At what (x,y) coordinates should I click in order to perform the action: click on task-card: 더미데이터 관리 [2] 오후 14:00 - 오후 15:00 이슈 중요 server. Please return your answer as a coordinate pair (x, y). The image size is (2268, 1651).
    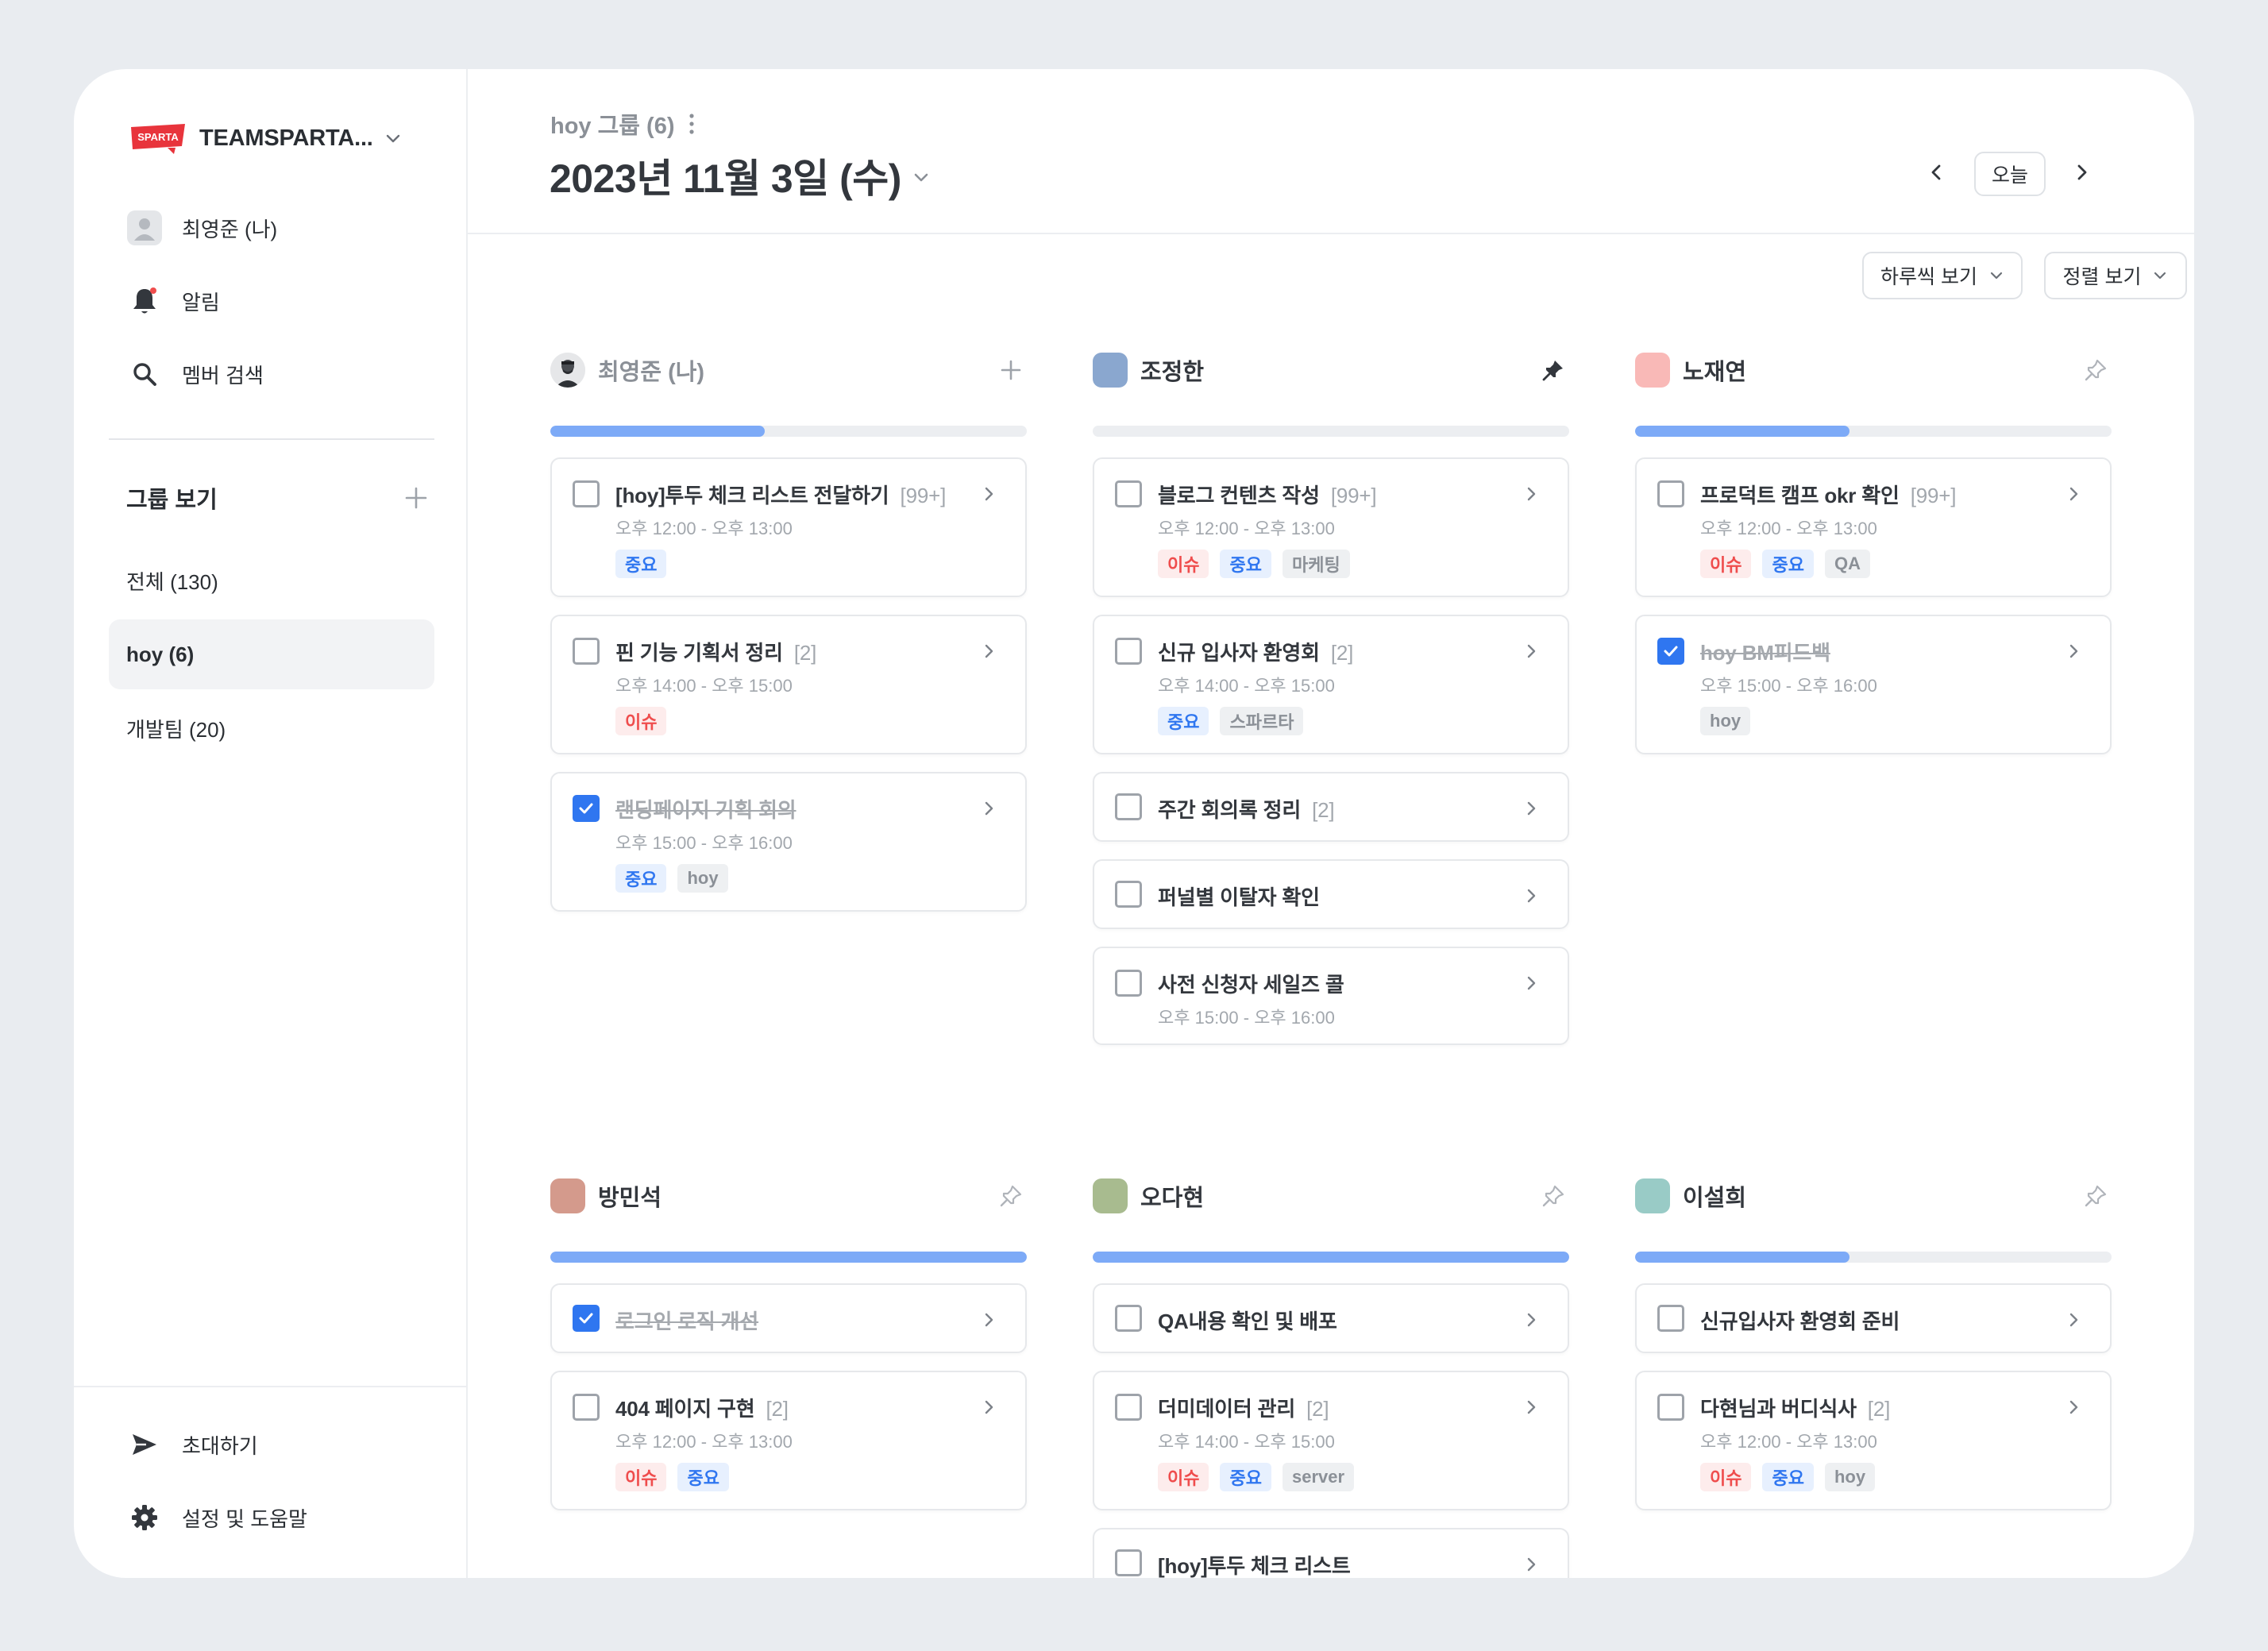
    Looking at the image, I should click on (1331, 1440).